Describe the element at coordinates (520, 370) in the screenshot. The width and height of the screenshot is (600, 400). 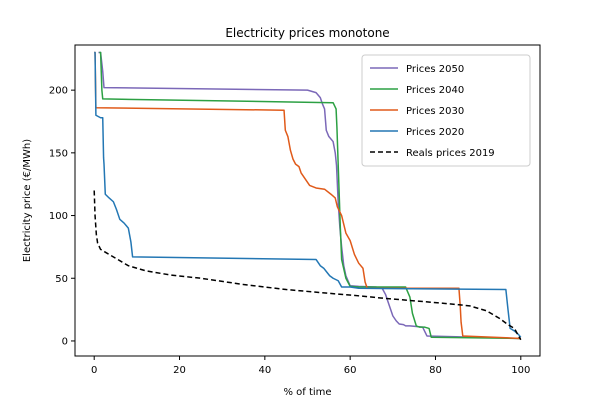
I see `x-tick-label: 100` at that location.